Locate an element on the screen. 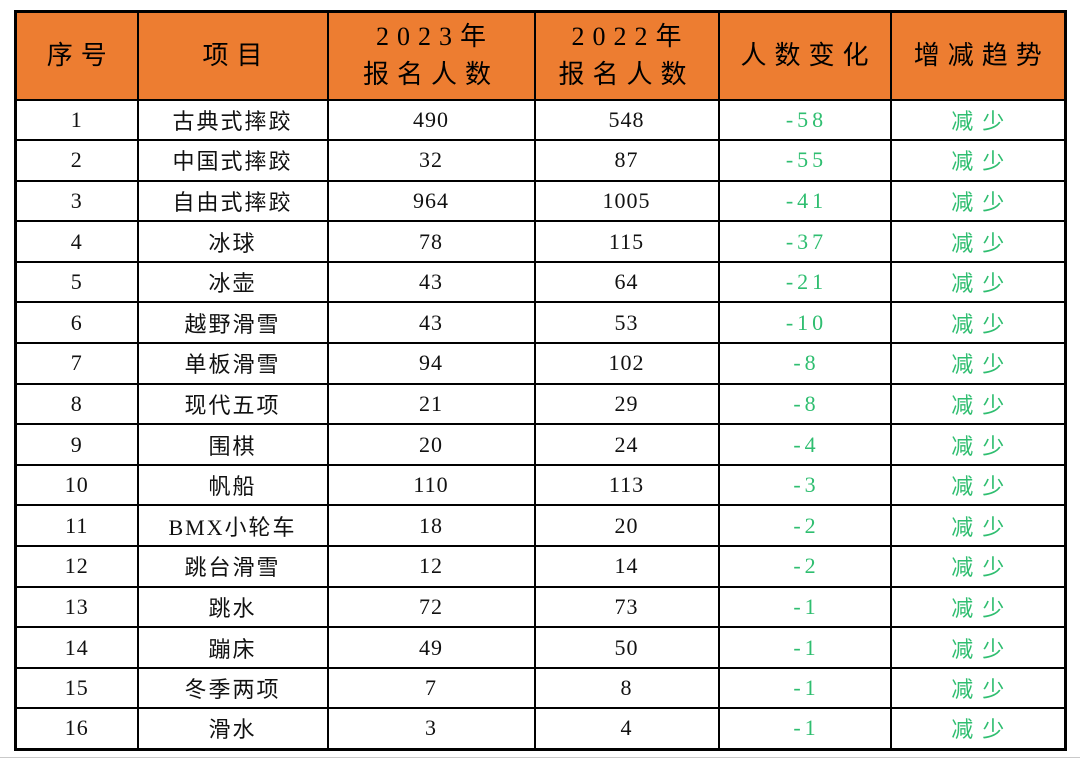 The image size is (1080, 763). event-name-cell: 现代五项 is located at coordinates (232, 404).